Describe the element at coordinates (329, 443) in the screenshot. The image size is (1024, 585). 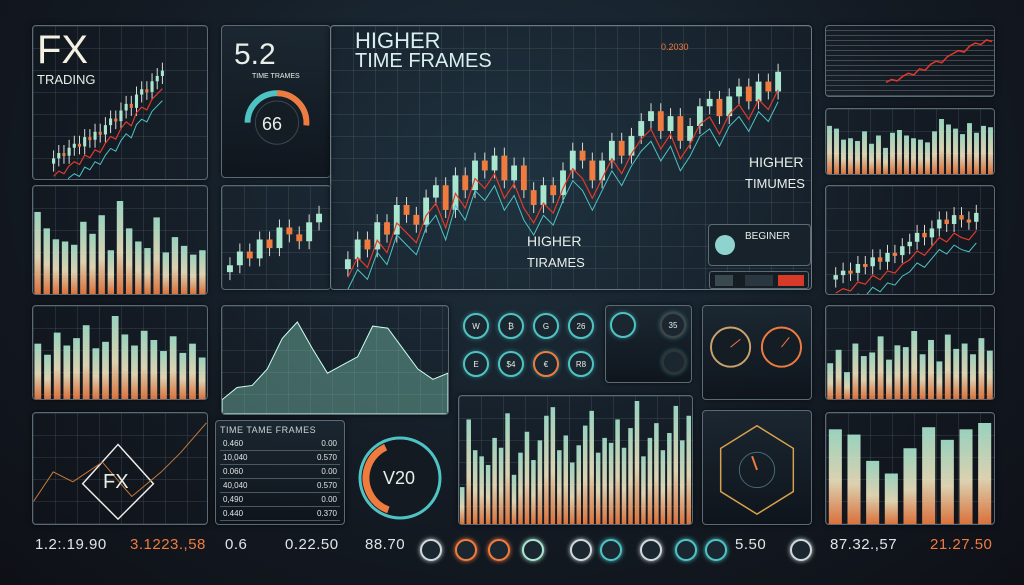
I see `table-cell: 0.00` at that location.